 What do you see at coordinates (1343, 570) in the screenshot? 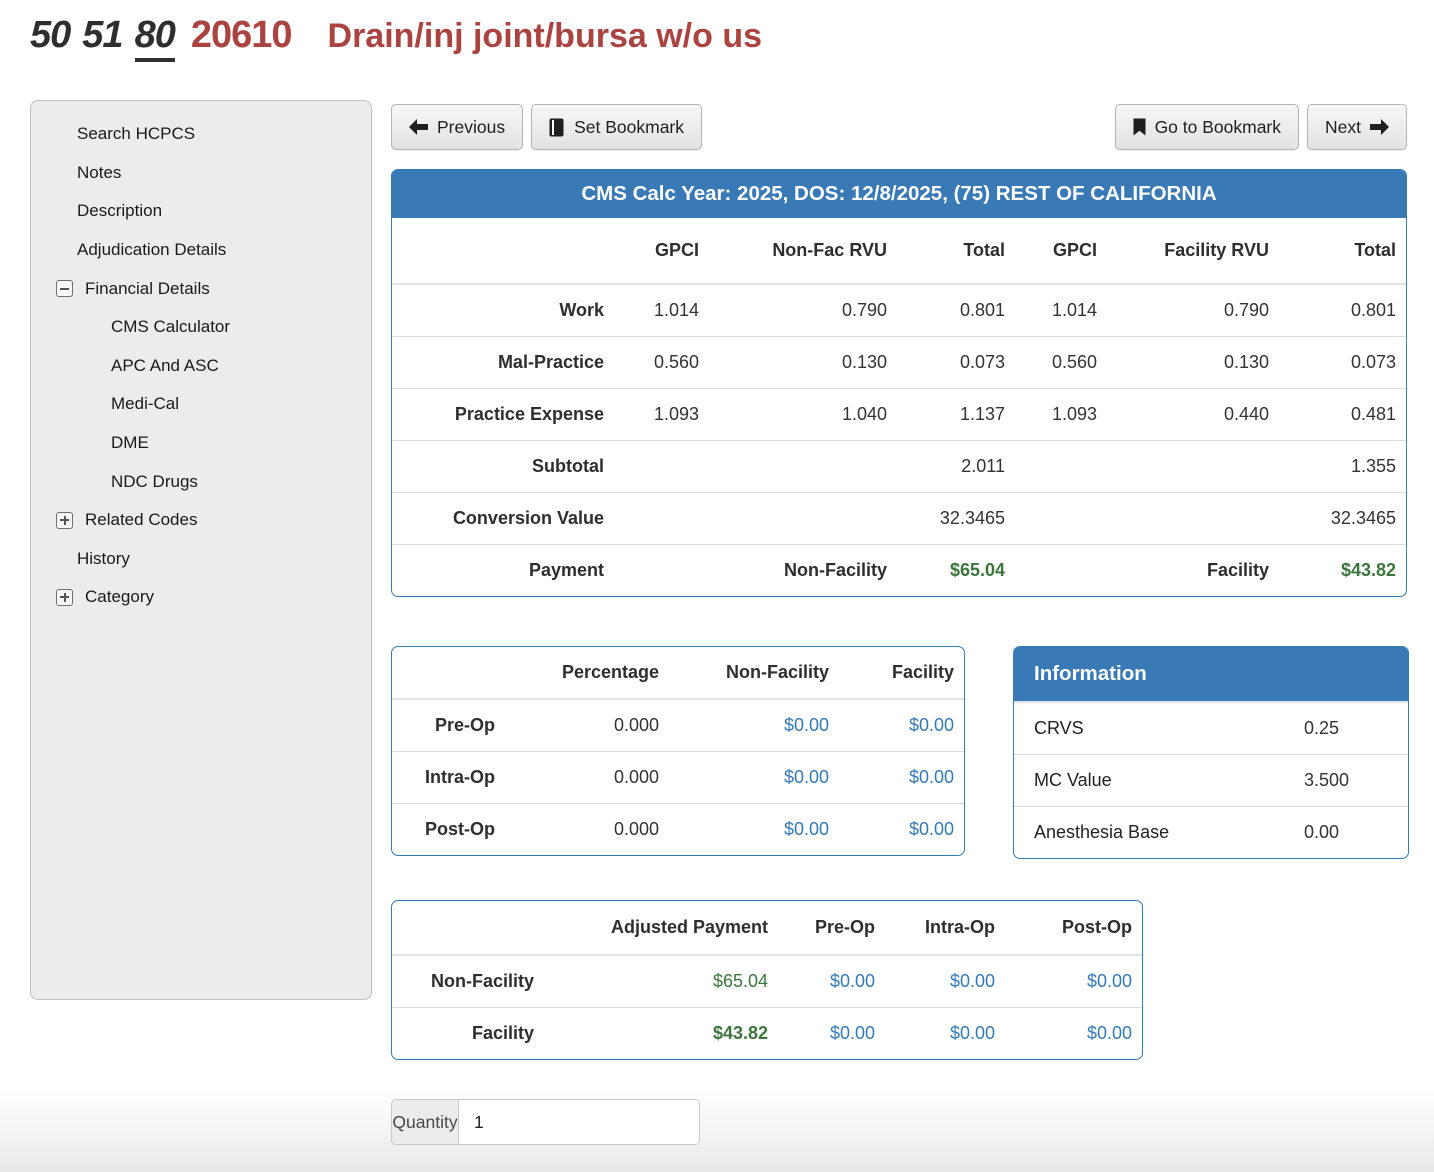
I see `payment-facility-amount: $43.82` at bounding box center [1343, 570].